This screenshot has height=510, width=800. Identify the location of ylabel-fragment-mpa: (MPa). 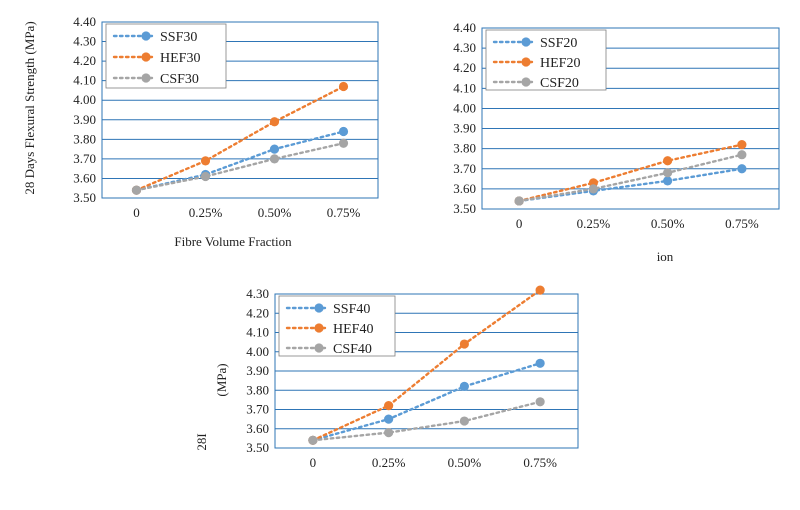
(221, 379).